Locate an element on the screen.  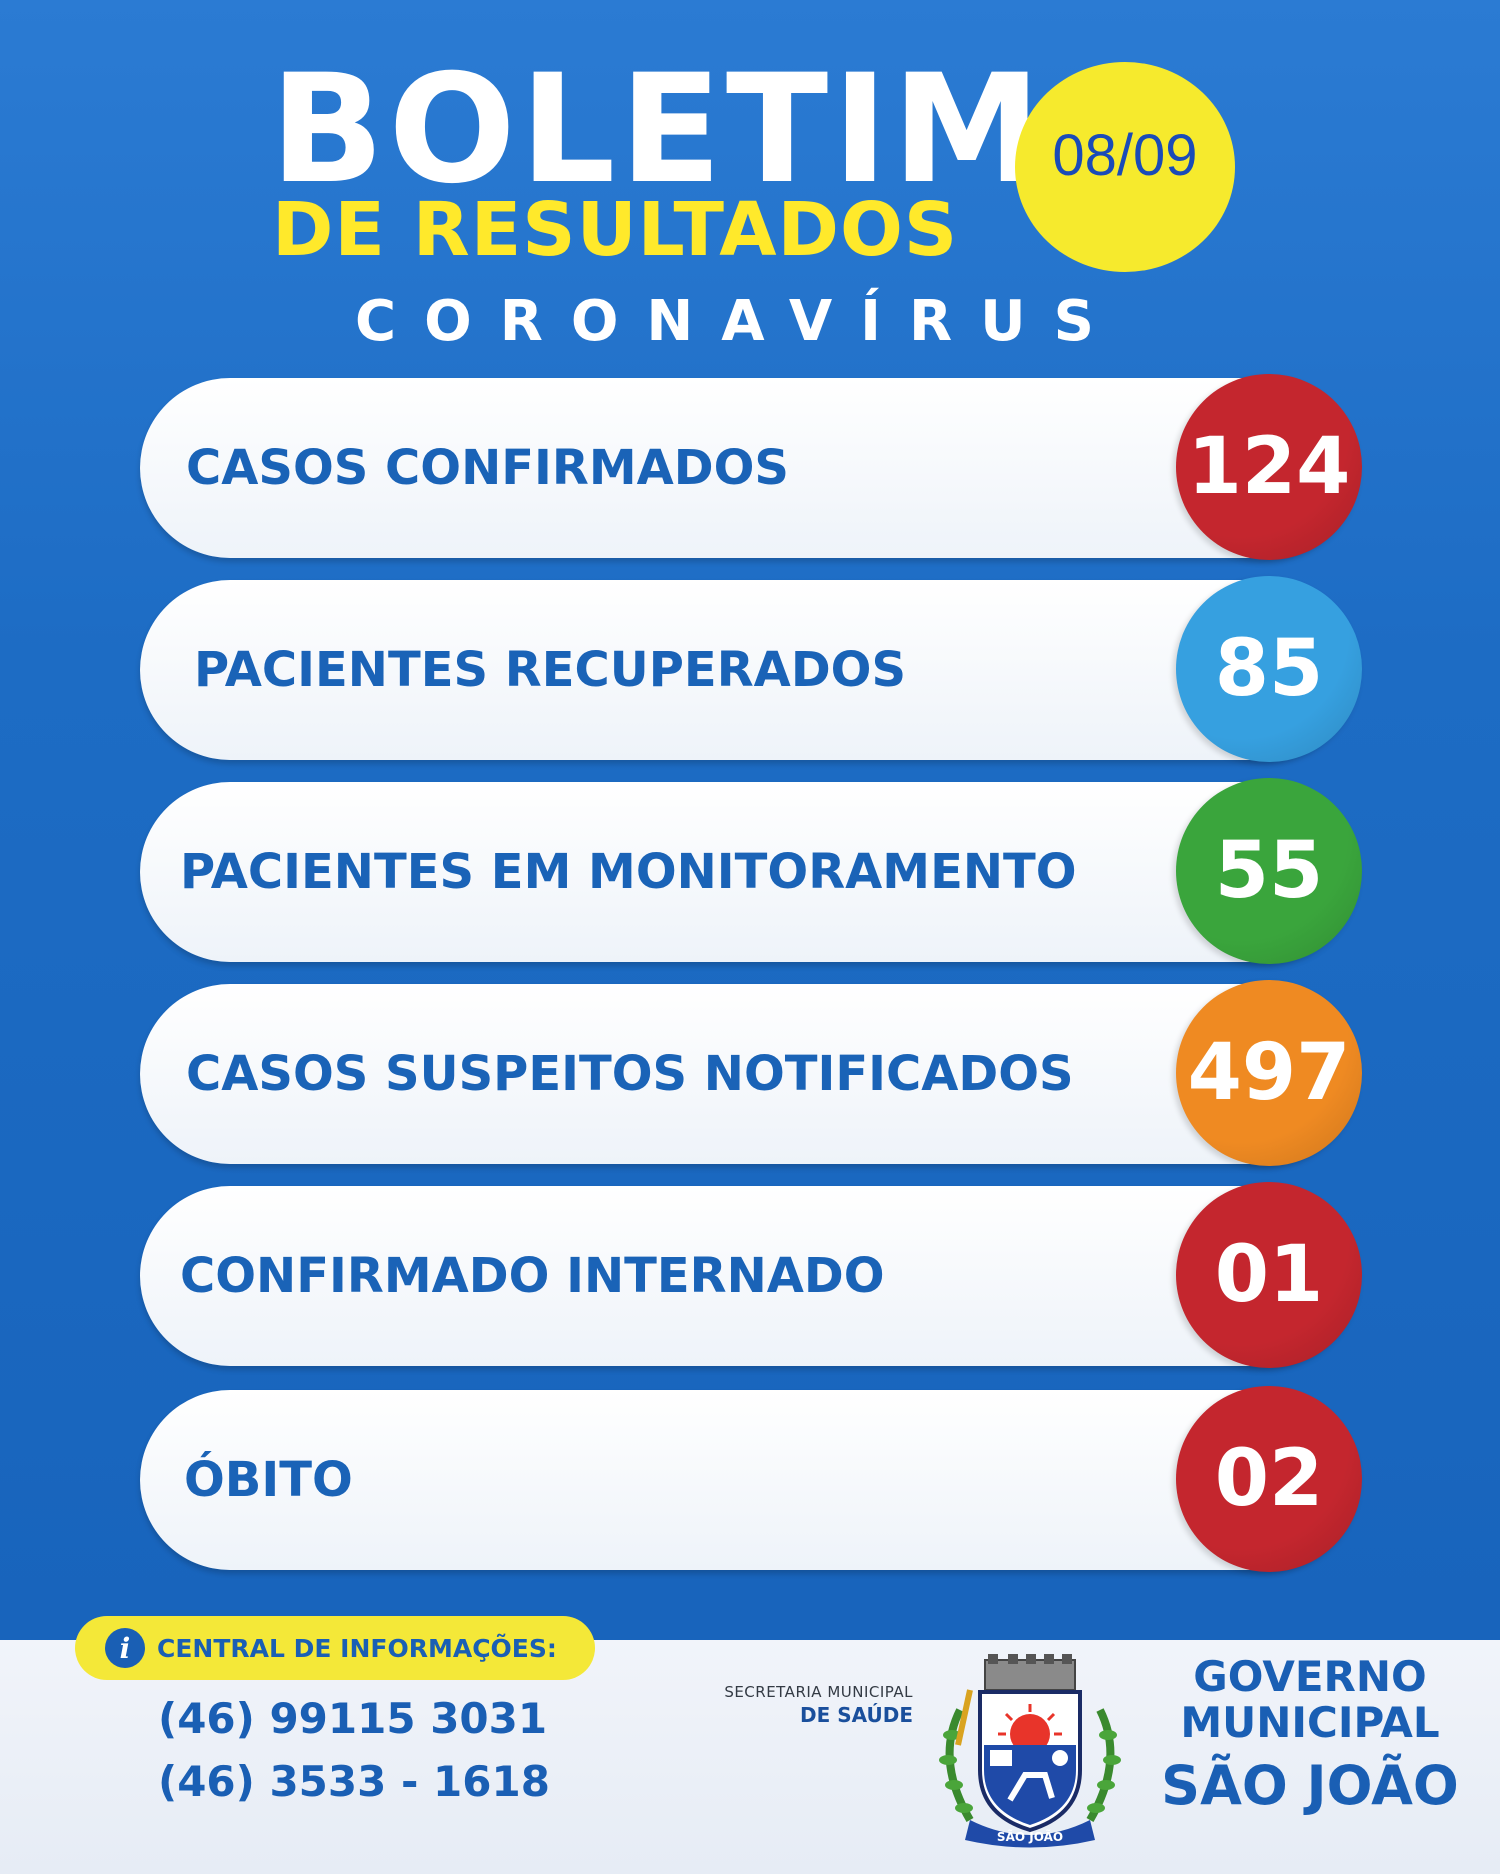
date-badge: 08/09 is located at coordinates (1125, 167).